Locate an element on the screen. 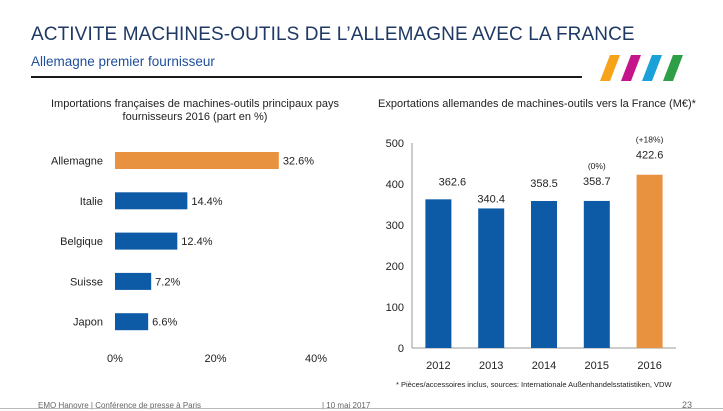 The width and height of the screenshot is (723, 411). import-category-label: Japon is located at coordinates (88, 323).